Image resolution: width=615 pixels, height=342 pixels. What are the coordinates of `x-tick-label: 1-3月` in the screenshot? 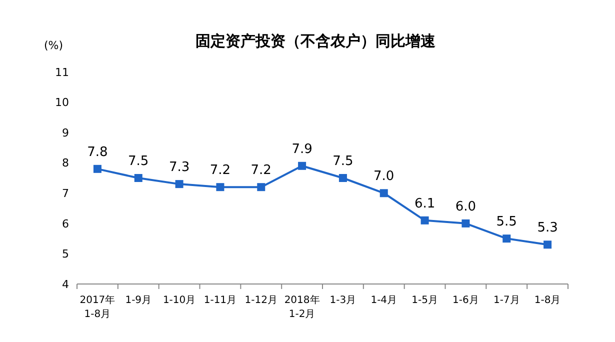 It's located at (343, 300).